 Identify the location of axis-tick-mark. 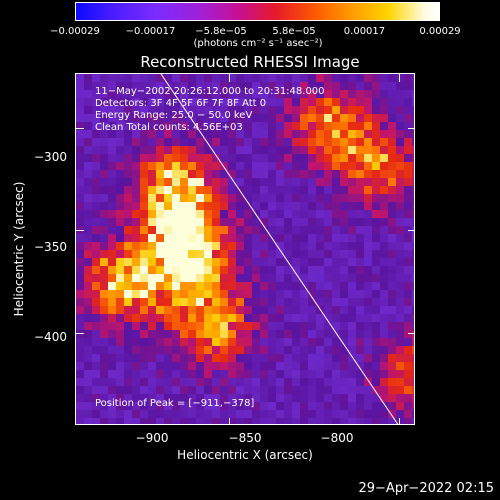
(411, 128).